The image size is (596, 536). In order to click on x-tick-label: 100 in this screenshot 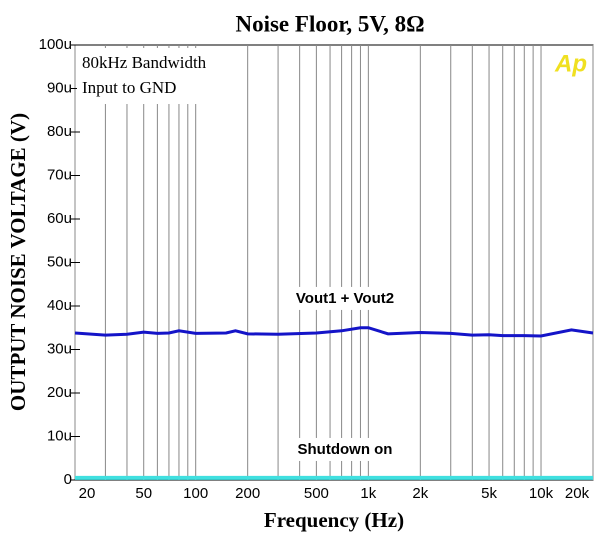, I will do `click(195, 493)`.